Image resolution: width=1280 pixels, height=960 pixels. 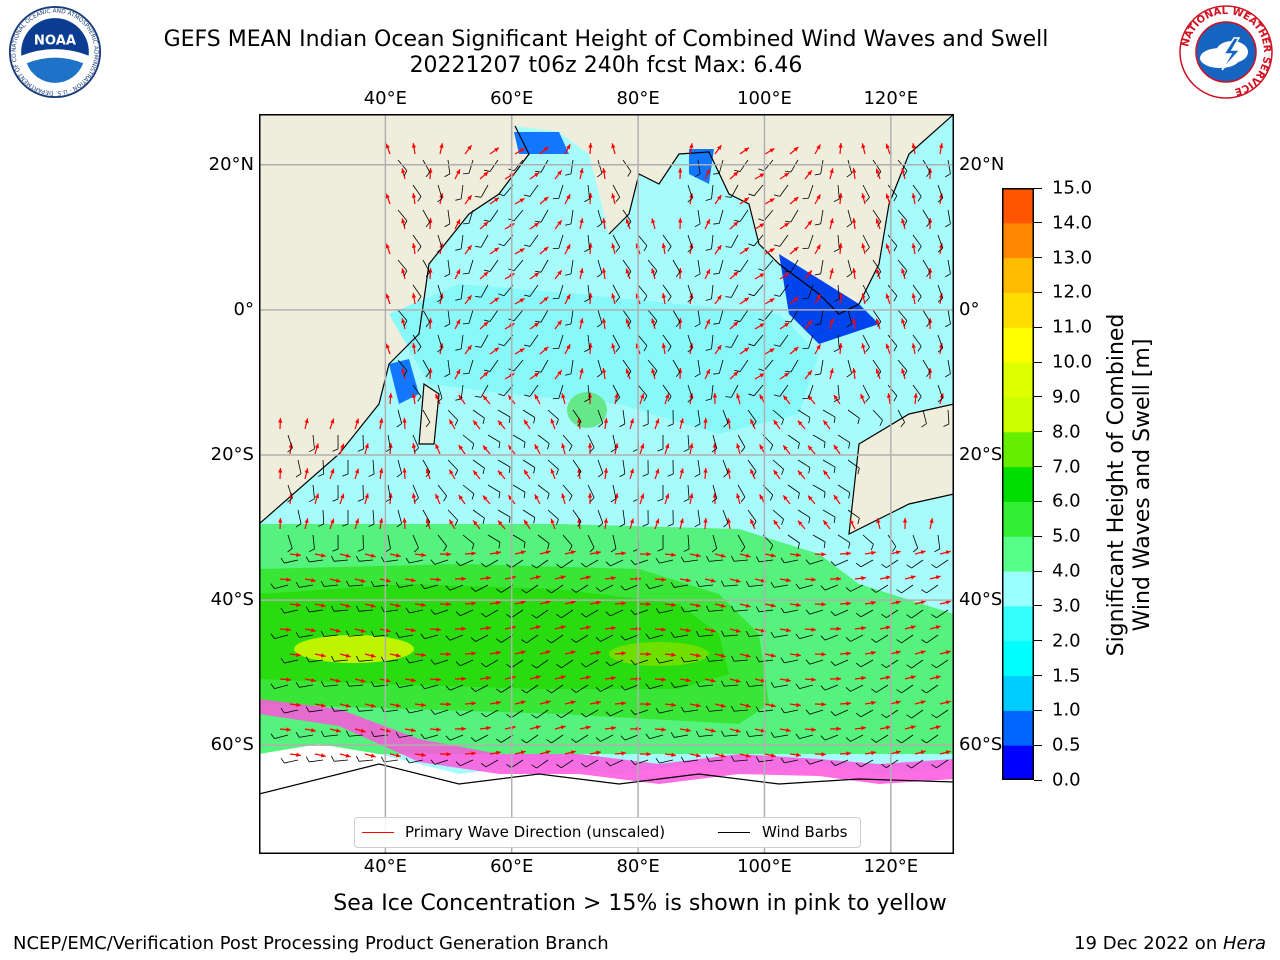 I want to click on colorbar-segment, so click(x=1018, y=345).